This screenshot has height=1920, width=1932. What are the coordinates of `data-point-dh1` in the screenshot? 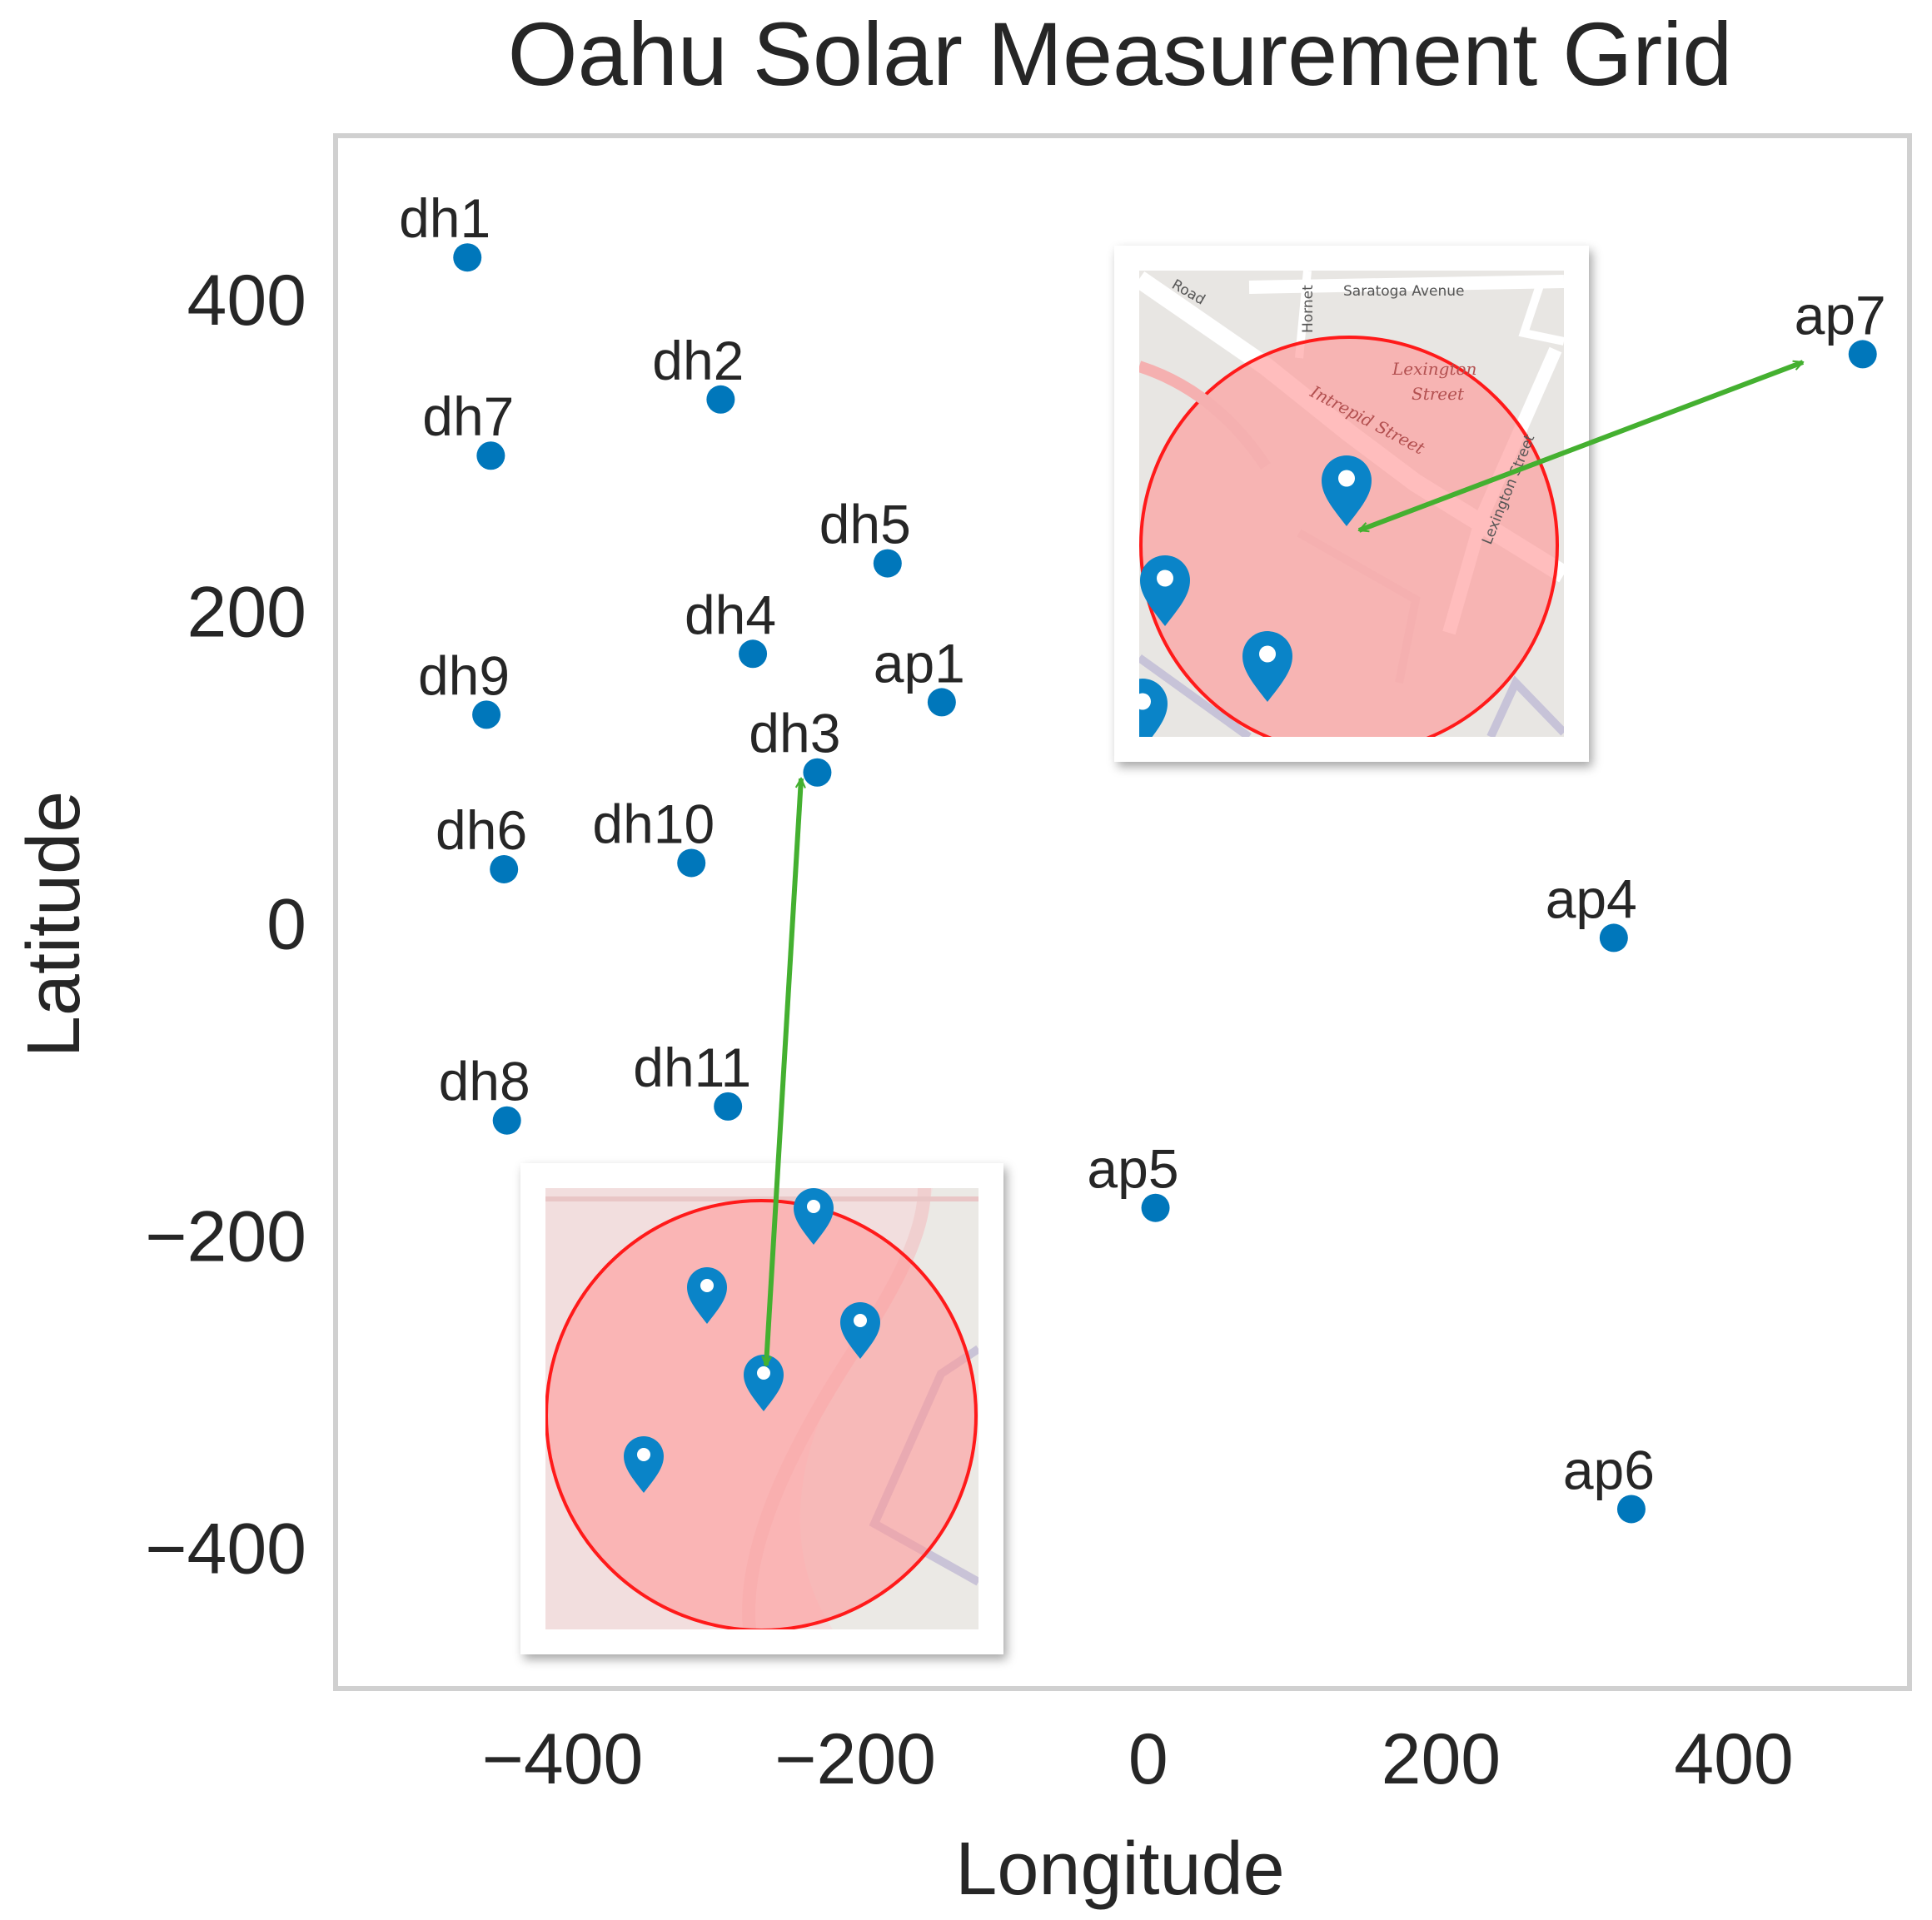 It's located at (467, 257).